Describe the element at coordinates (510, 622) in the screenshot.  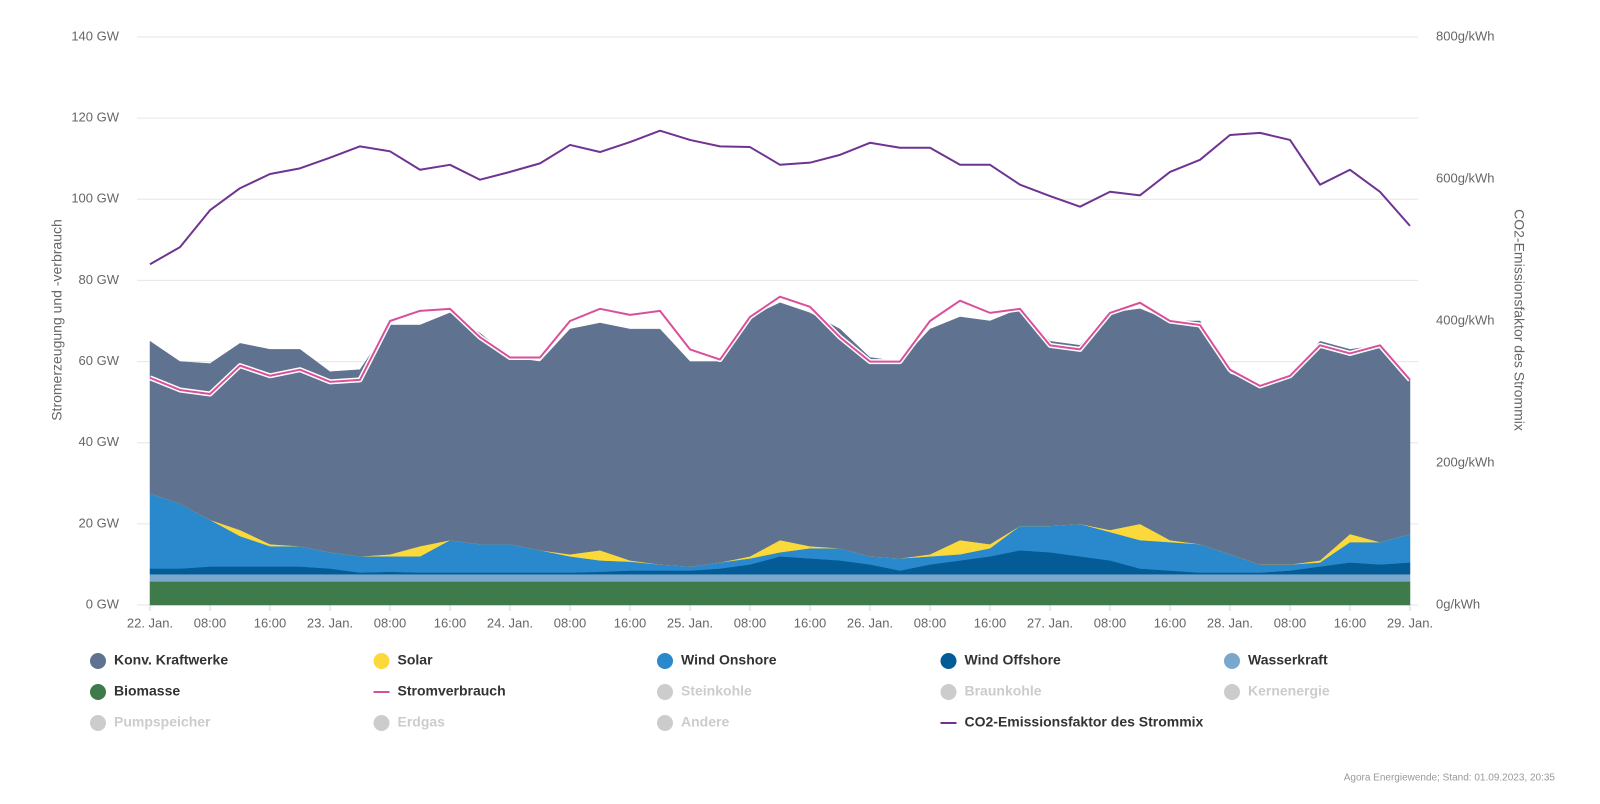
I see `x-tick-label: 24. Jan.` at that location.